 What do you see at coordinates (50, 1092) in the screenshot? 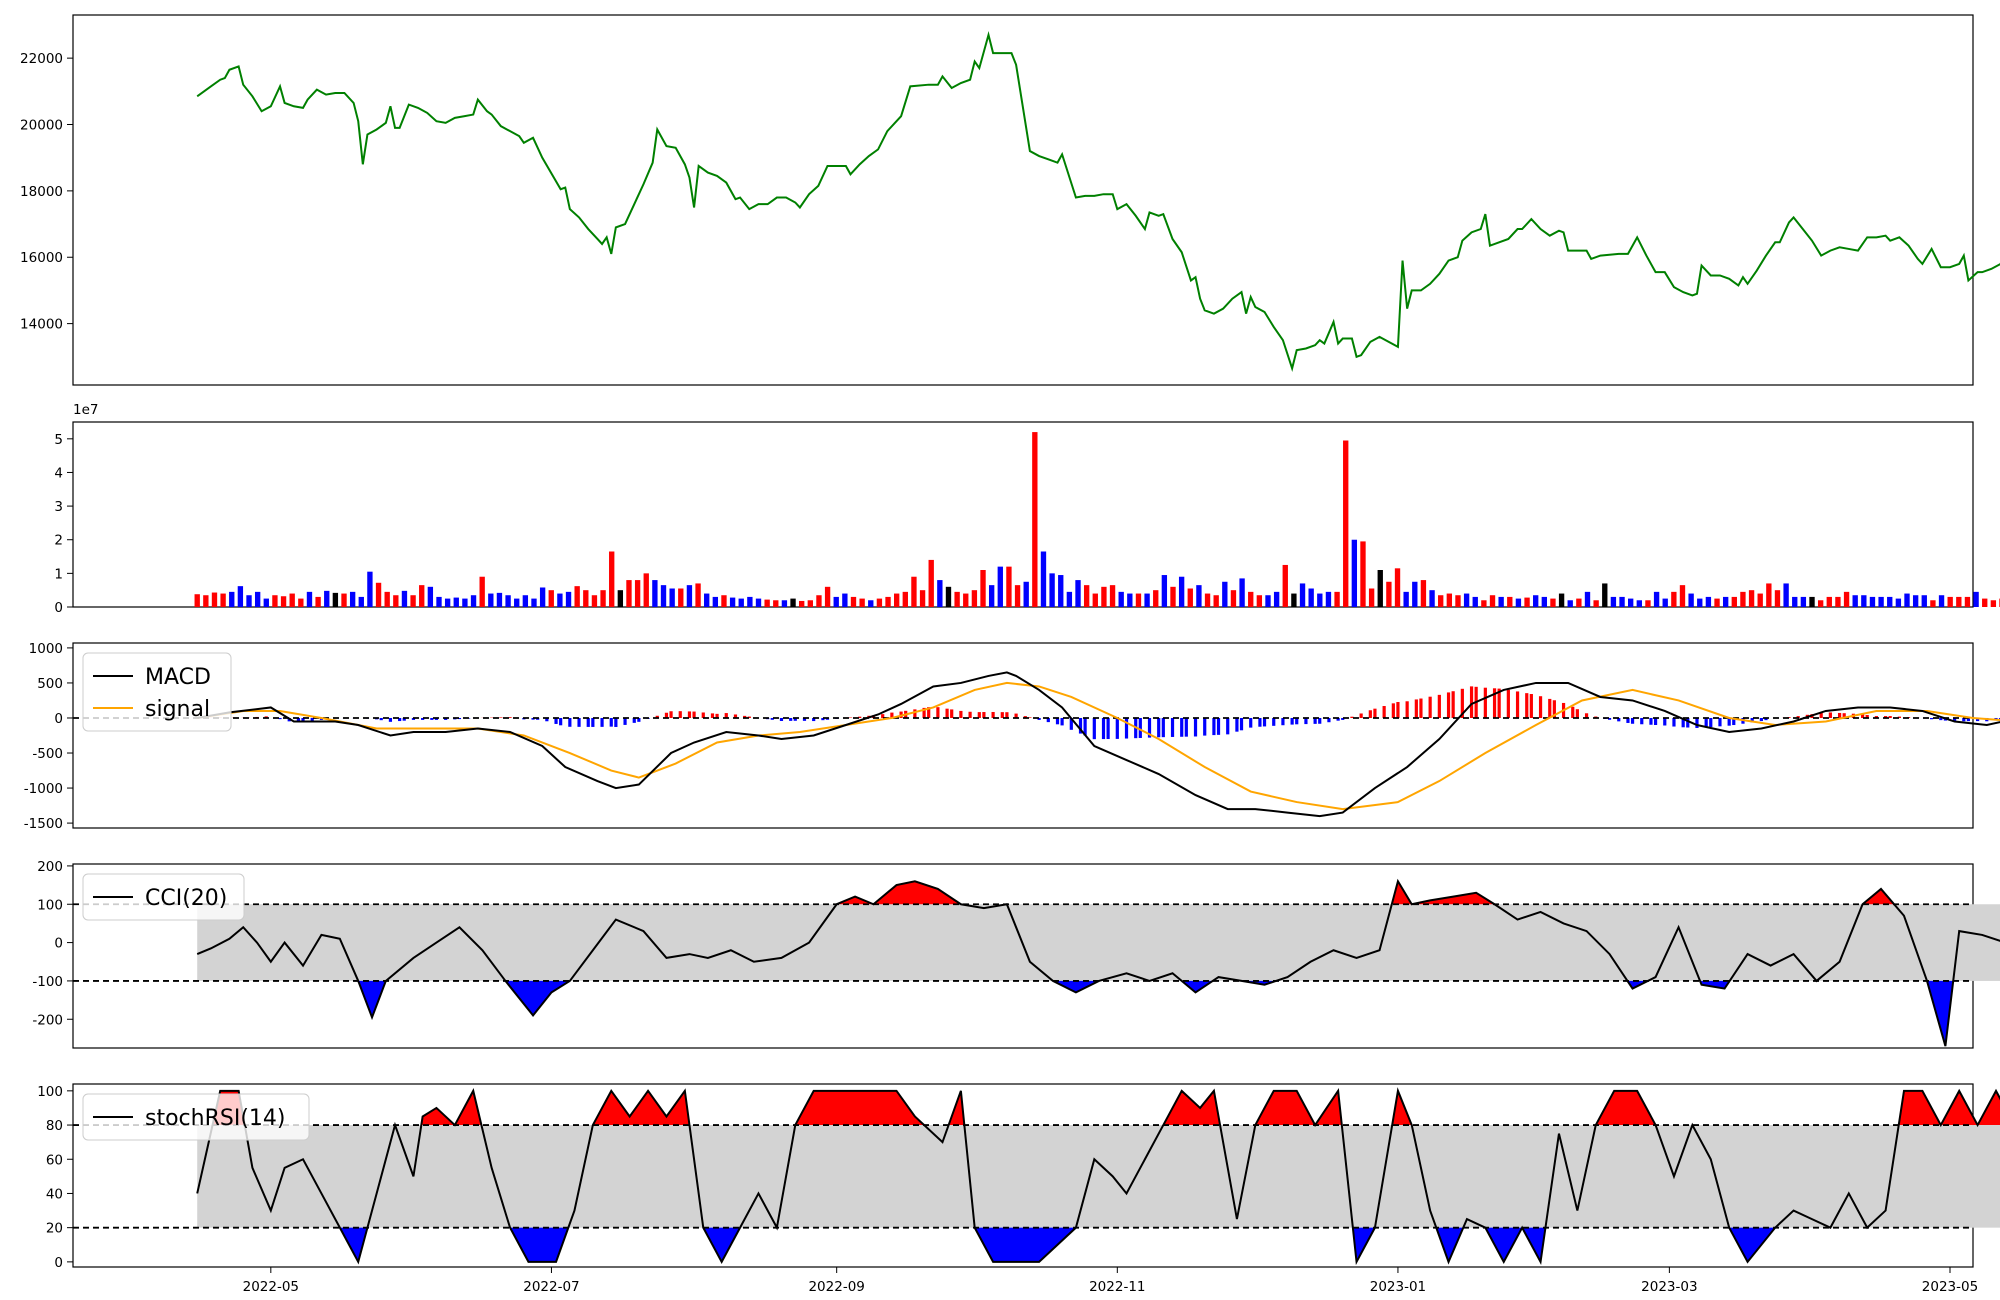
I see `stochrsi-ytick-label: 100` at bounding box center [50, 1092].